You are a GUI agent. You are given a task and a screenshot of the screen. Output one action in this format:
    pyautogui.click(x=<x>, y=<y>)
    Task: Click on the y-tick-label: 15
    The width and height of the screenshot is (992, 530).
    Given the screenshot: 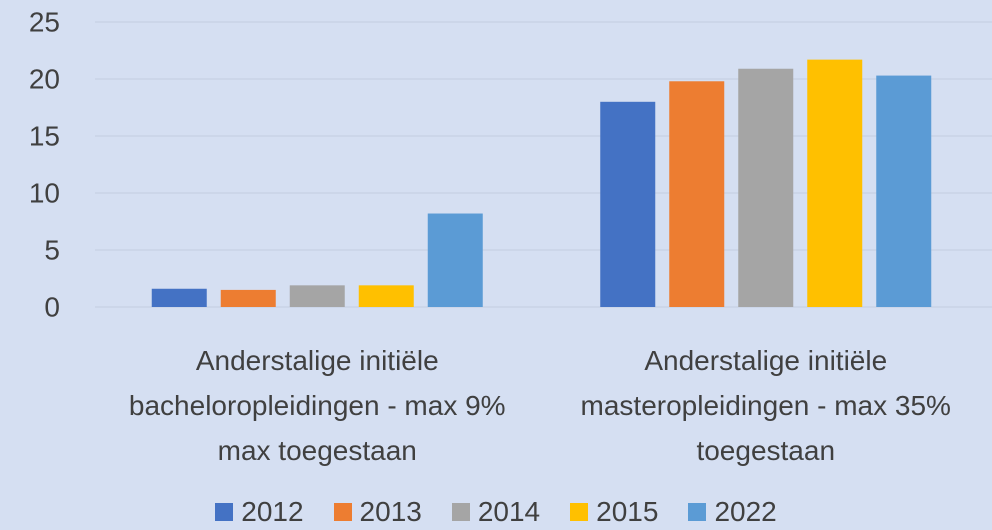 What is the action you would take?
    pyautogui.click(x=44, y=135)
    